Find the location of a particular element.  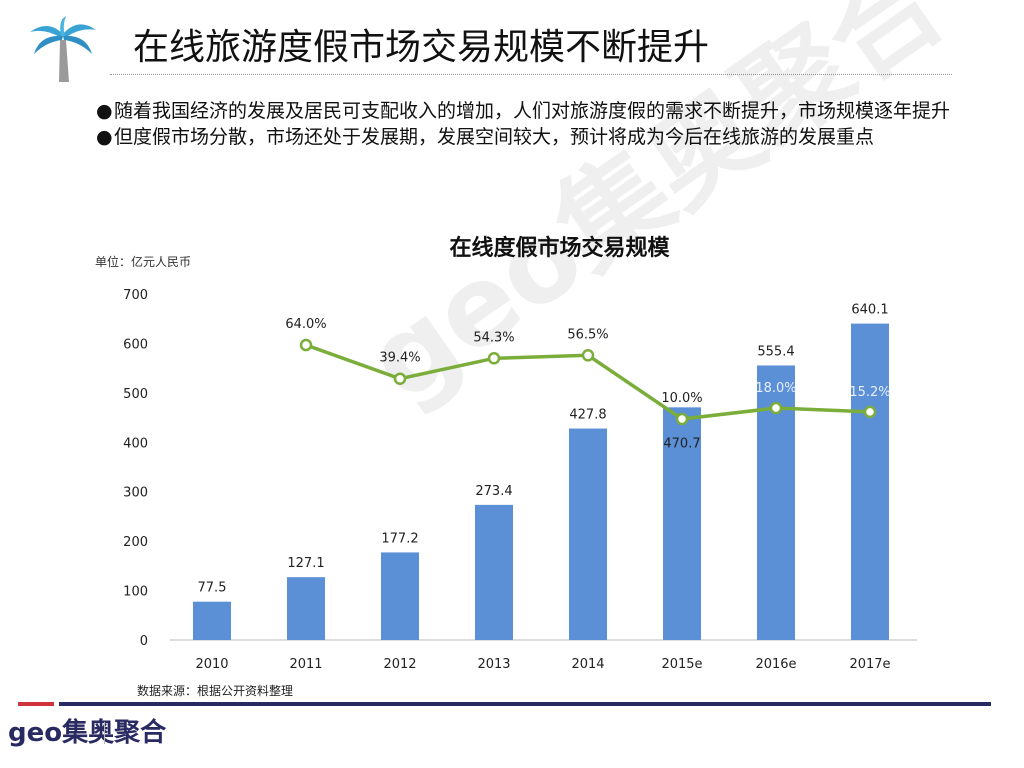

y-tick-label: 200 is located at coordinates (135, 542).